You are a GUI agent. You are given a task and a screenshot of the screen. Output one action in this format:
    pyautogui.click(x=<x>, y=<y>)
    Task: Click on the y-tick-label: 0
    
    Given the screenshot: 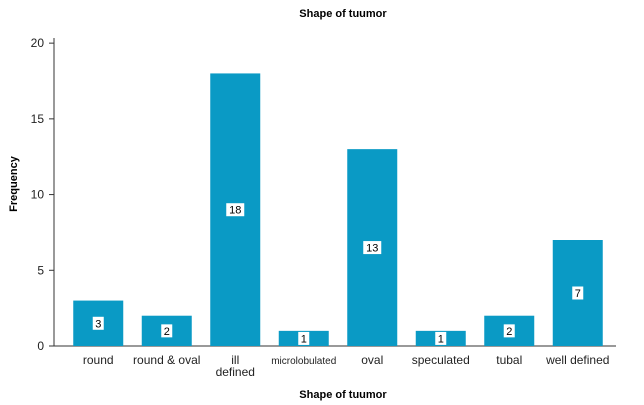 What is the action you would take?
    pyautogui.click(x=40, y=346)
    